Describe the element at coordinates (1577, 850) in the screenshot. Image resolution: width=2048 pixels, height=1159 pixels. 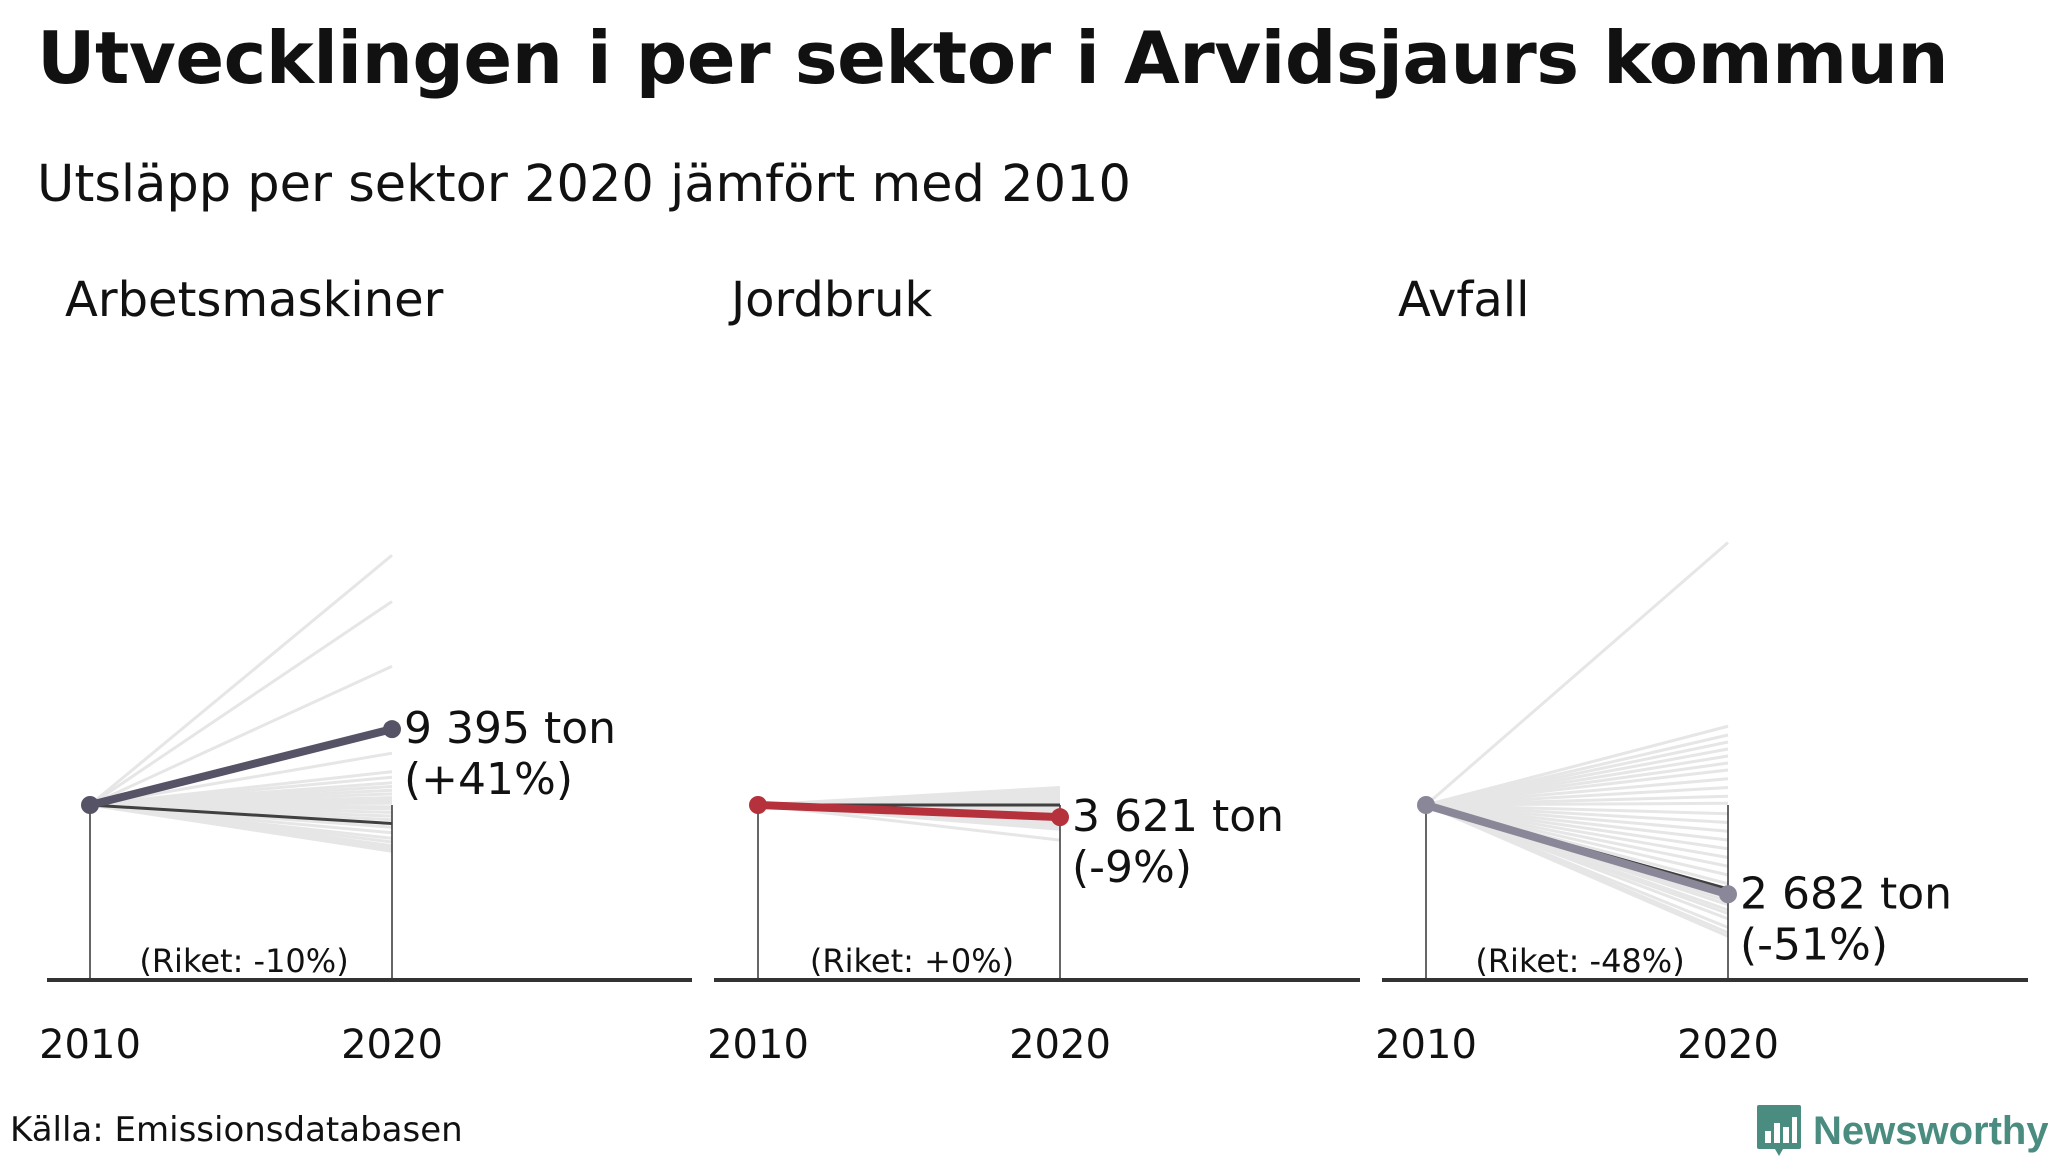
I see `highlight-line-avfall` at that location.